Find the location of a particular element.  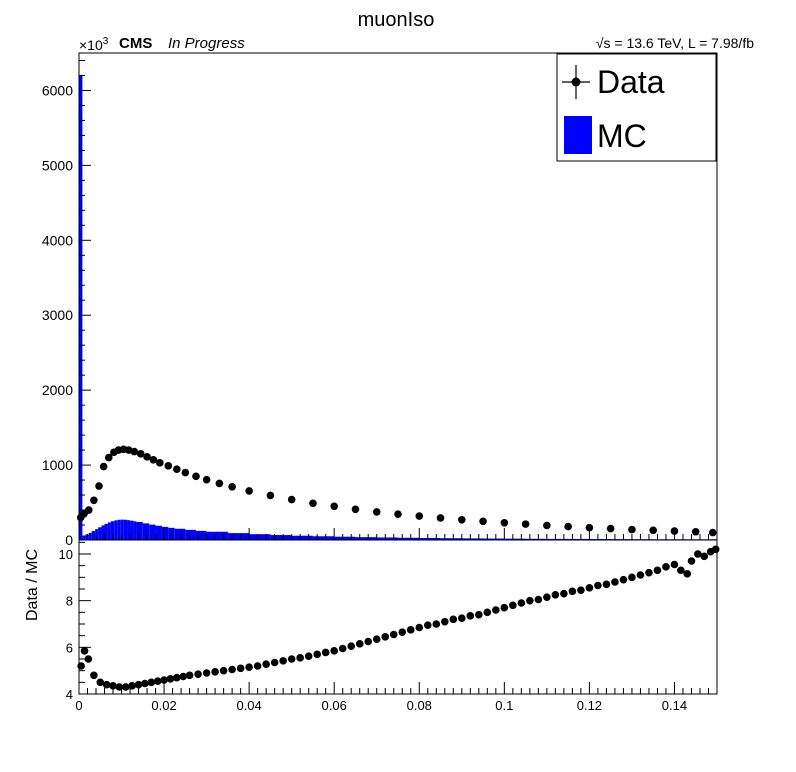

main-y-tick-label: 1000 is located at coordinates (57, 465).